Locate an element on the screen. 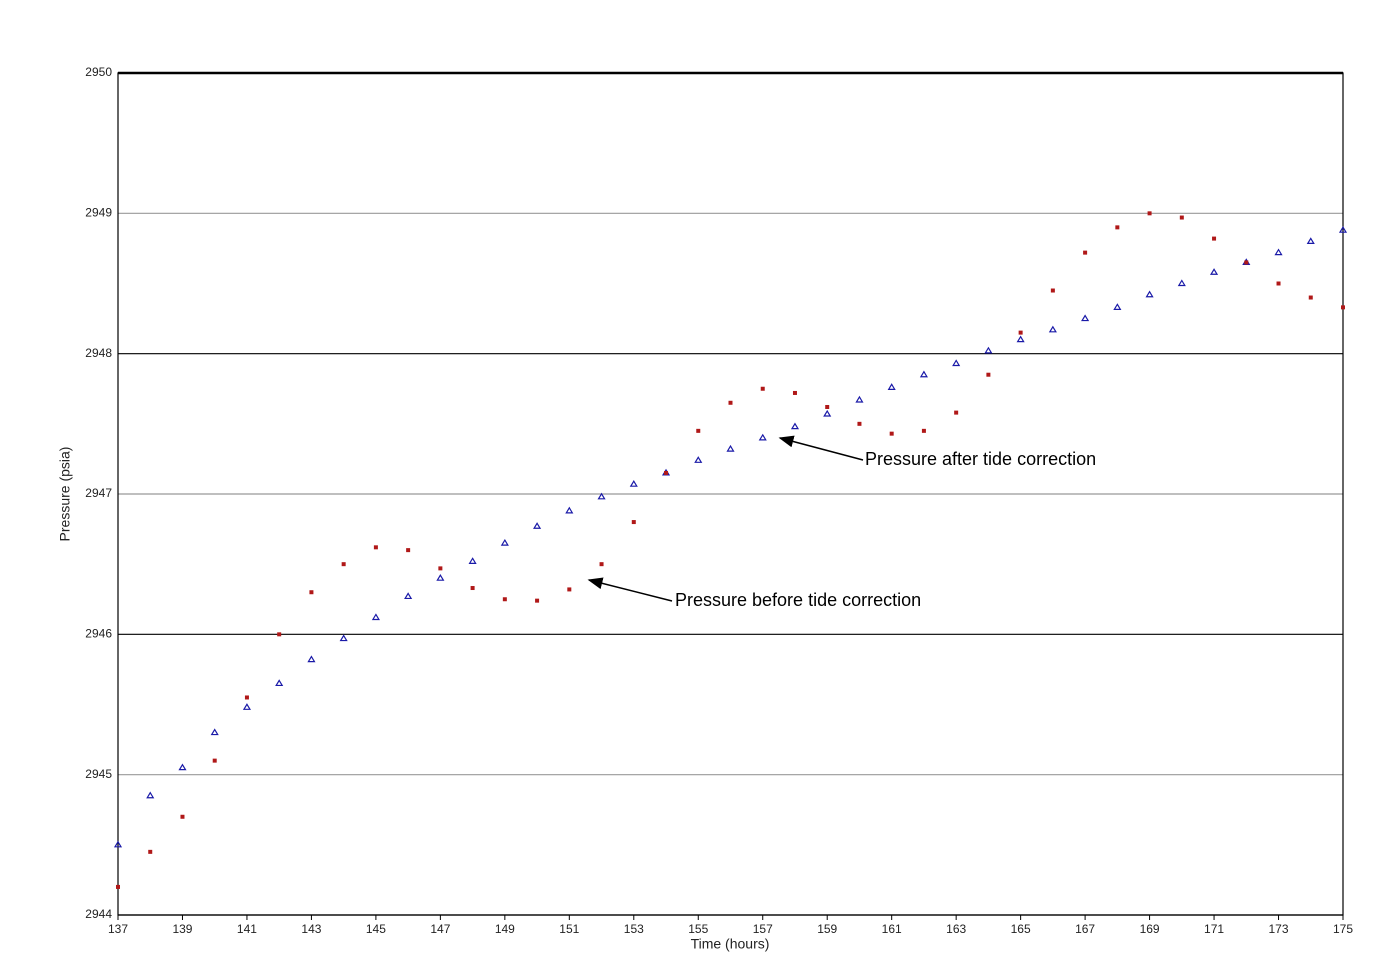  y-axis-title: Pressure (psia) is located at coordinates (65, 494).